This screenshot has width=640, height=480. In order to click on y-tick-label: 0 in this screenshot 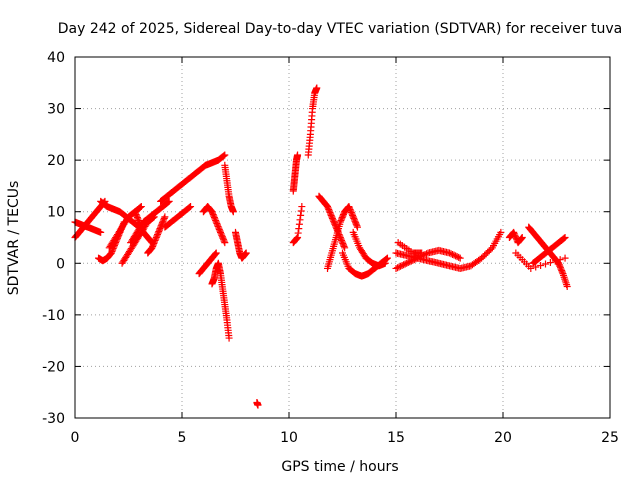, I will do `click(60, 264)`.